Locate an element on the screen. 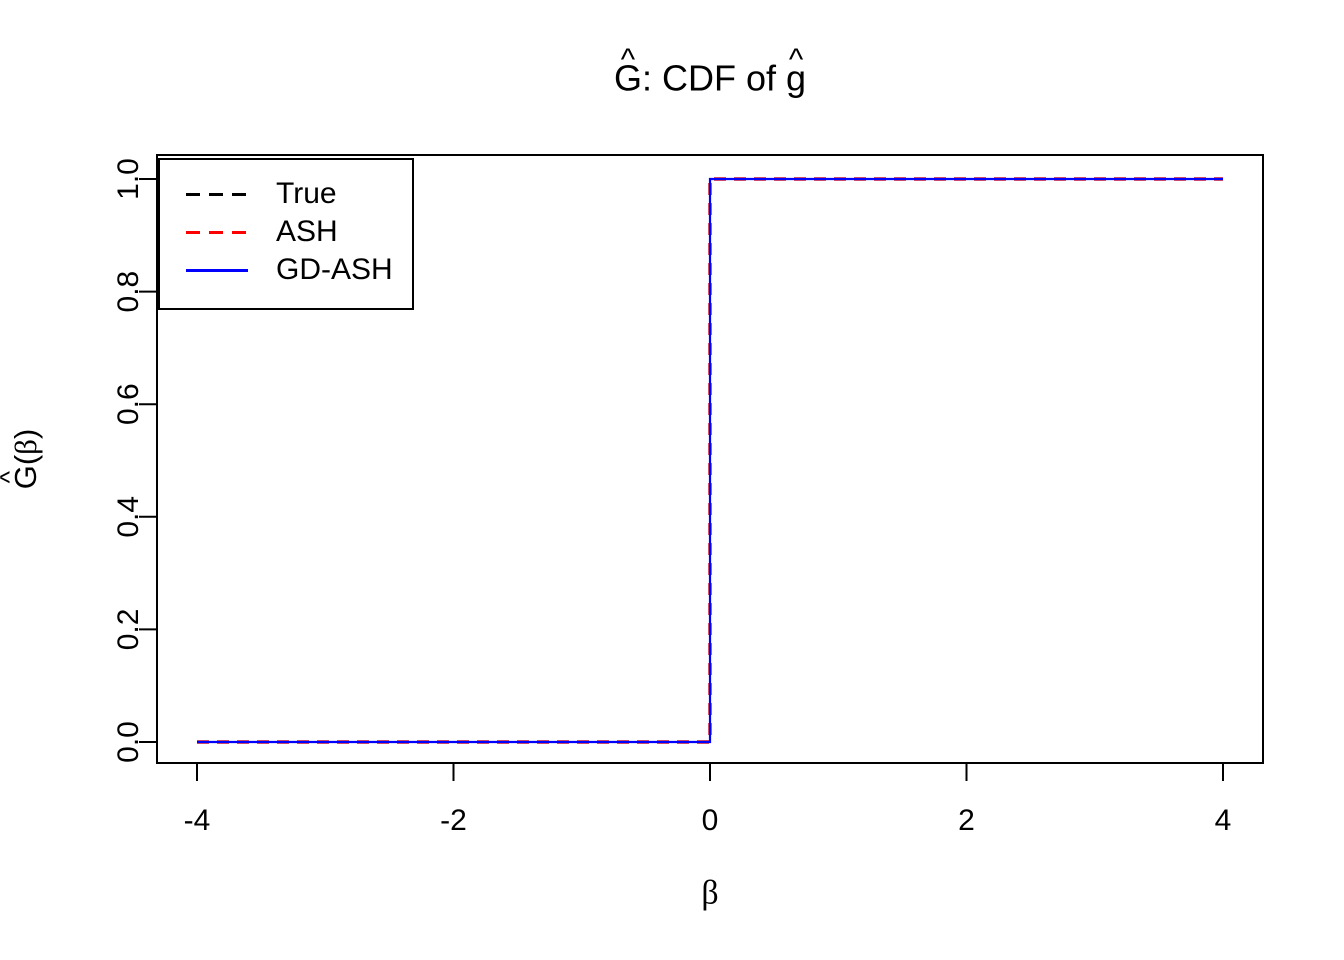 Image resolution: width=1344 pixels, height=960 pixels. x-axis-label: β is located at coordinates (709, 893).